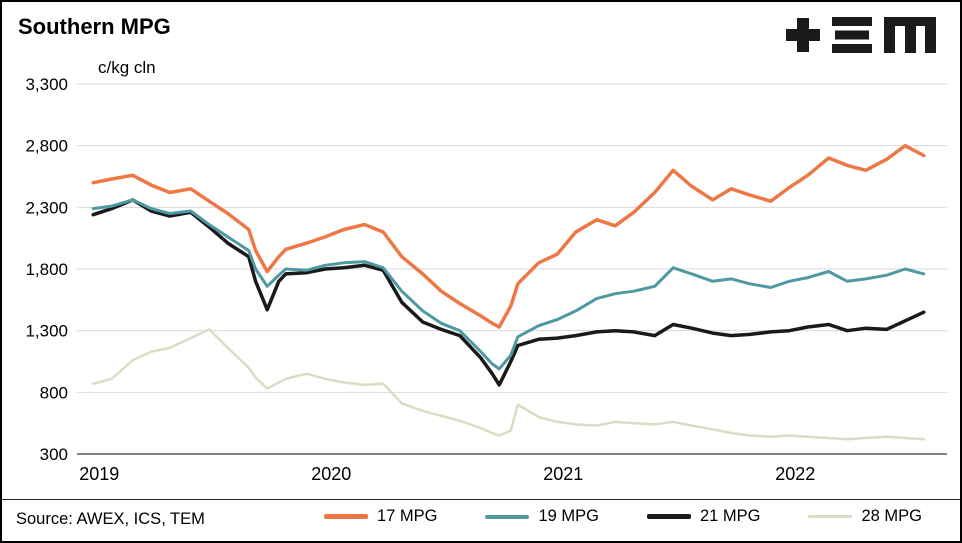 The width and height of the screenshot is (962, 543). I want to click on legend-label: 17 MPG, so click(407, 516).